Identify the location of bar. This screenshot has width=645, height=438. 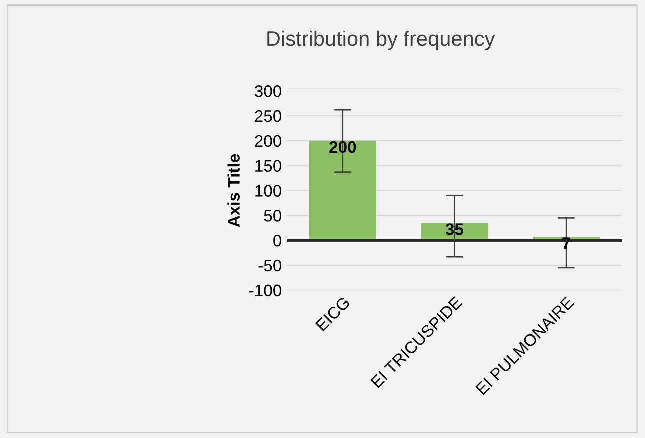
(342, 190).